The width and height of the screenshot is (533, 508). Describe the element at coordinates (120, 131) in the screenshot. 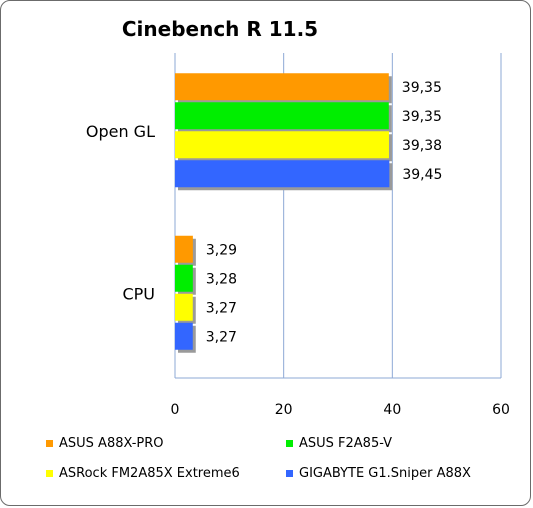

I see `category-label: Open GL` at that location.